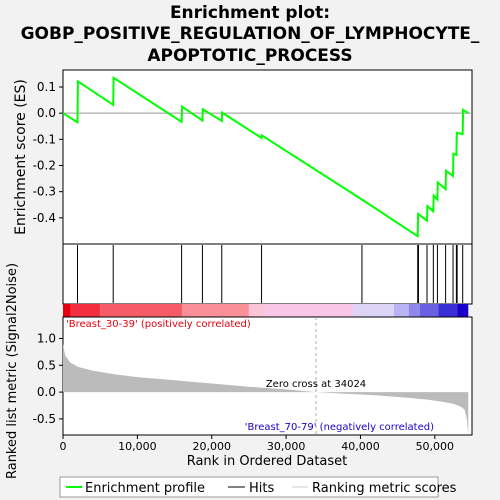  What do you see at coordinates (286, 446) in the screenshot?
I see `x-tick-label: 30,000` at bounding box center [286, 446].